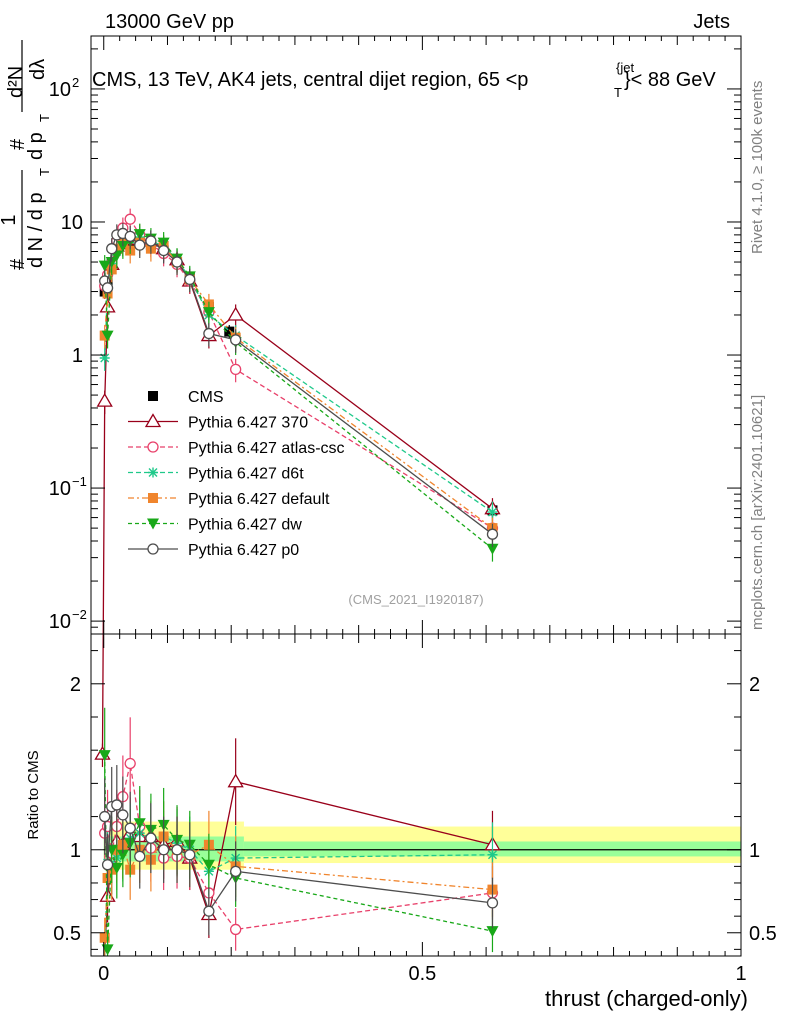 The width and height of the screenshot is (786, 1024). What do you see at coordinates (18, 264) in the screenshot?
I see `ylabel-hash1: #` at bounding box center [18, 264].